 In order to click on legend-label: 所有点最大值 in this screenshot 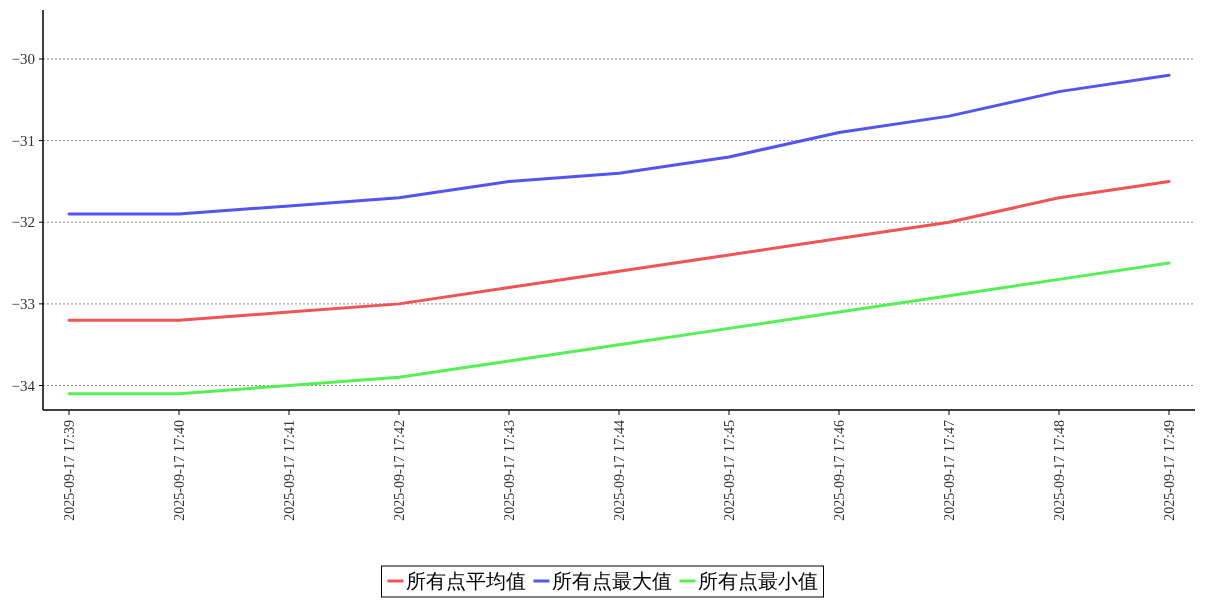, I will do `click(611, 581)`.